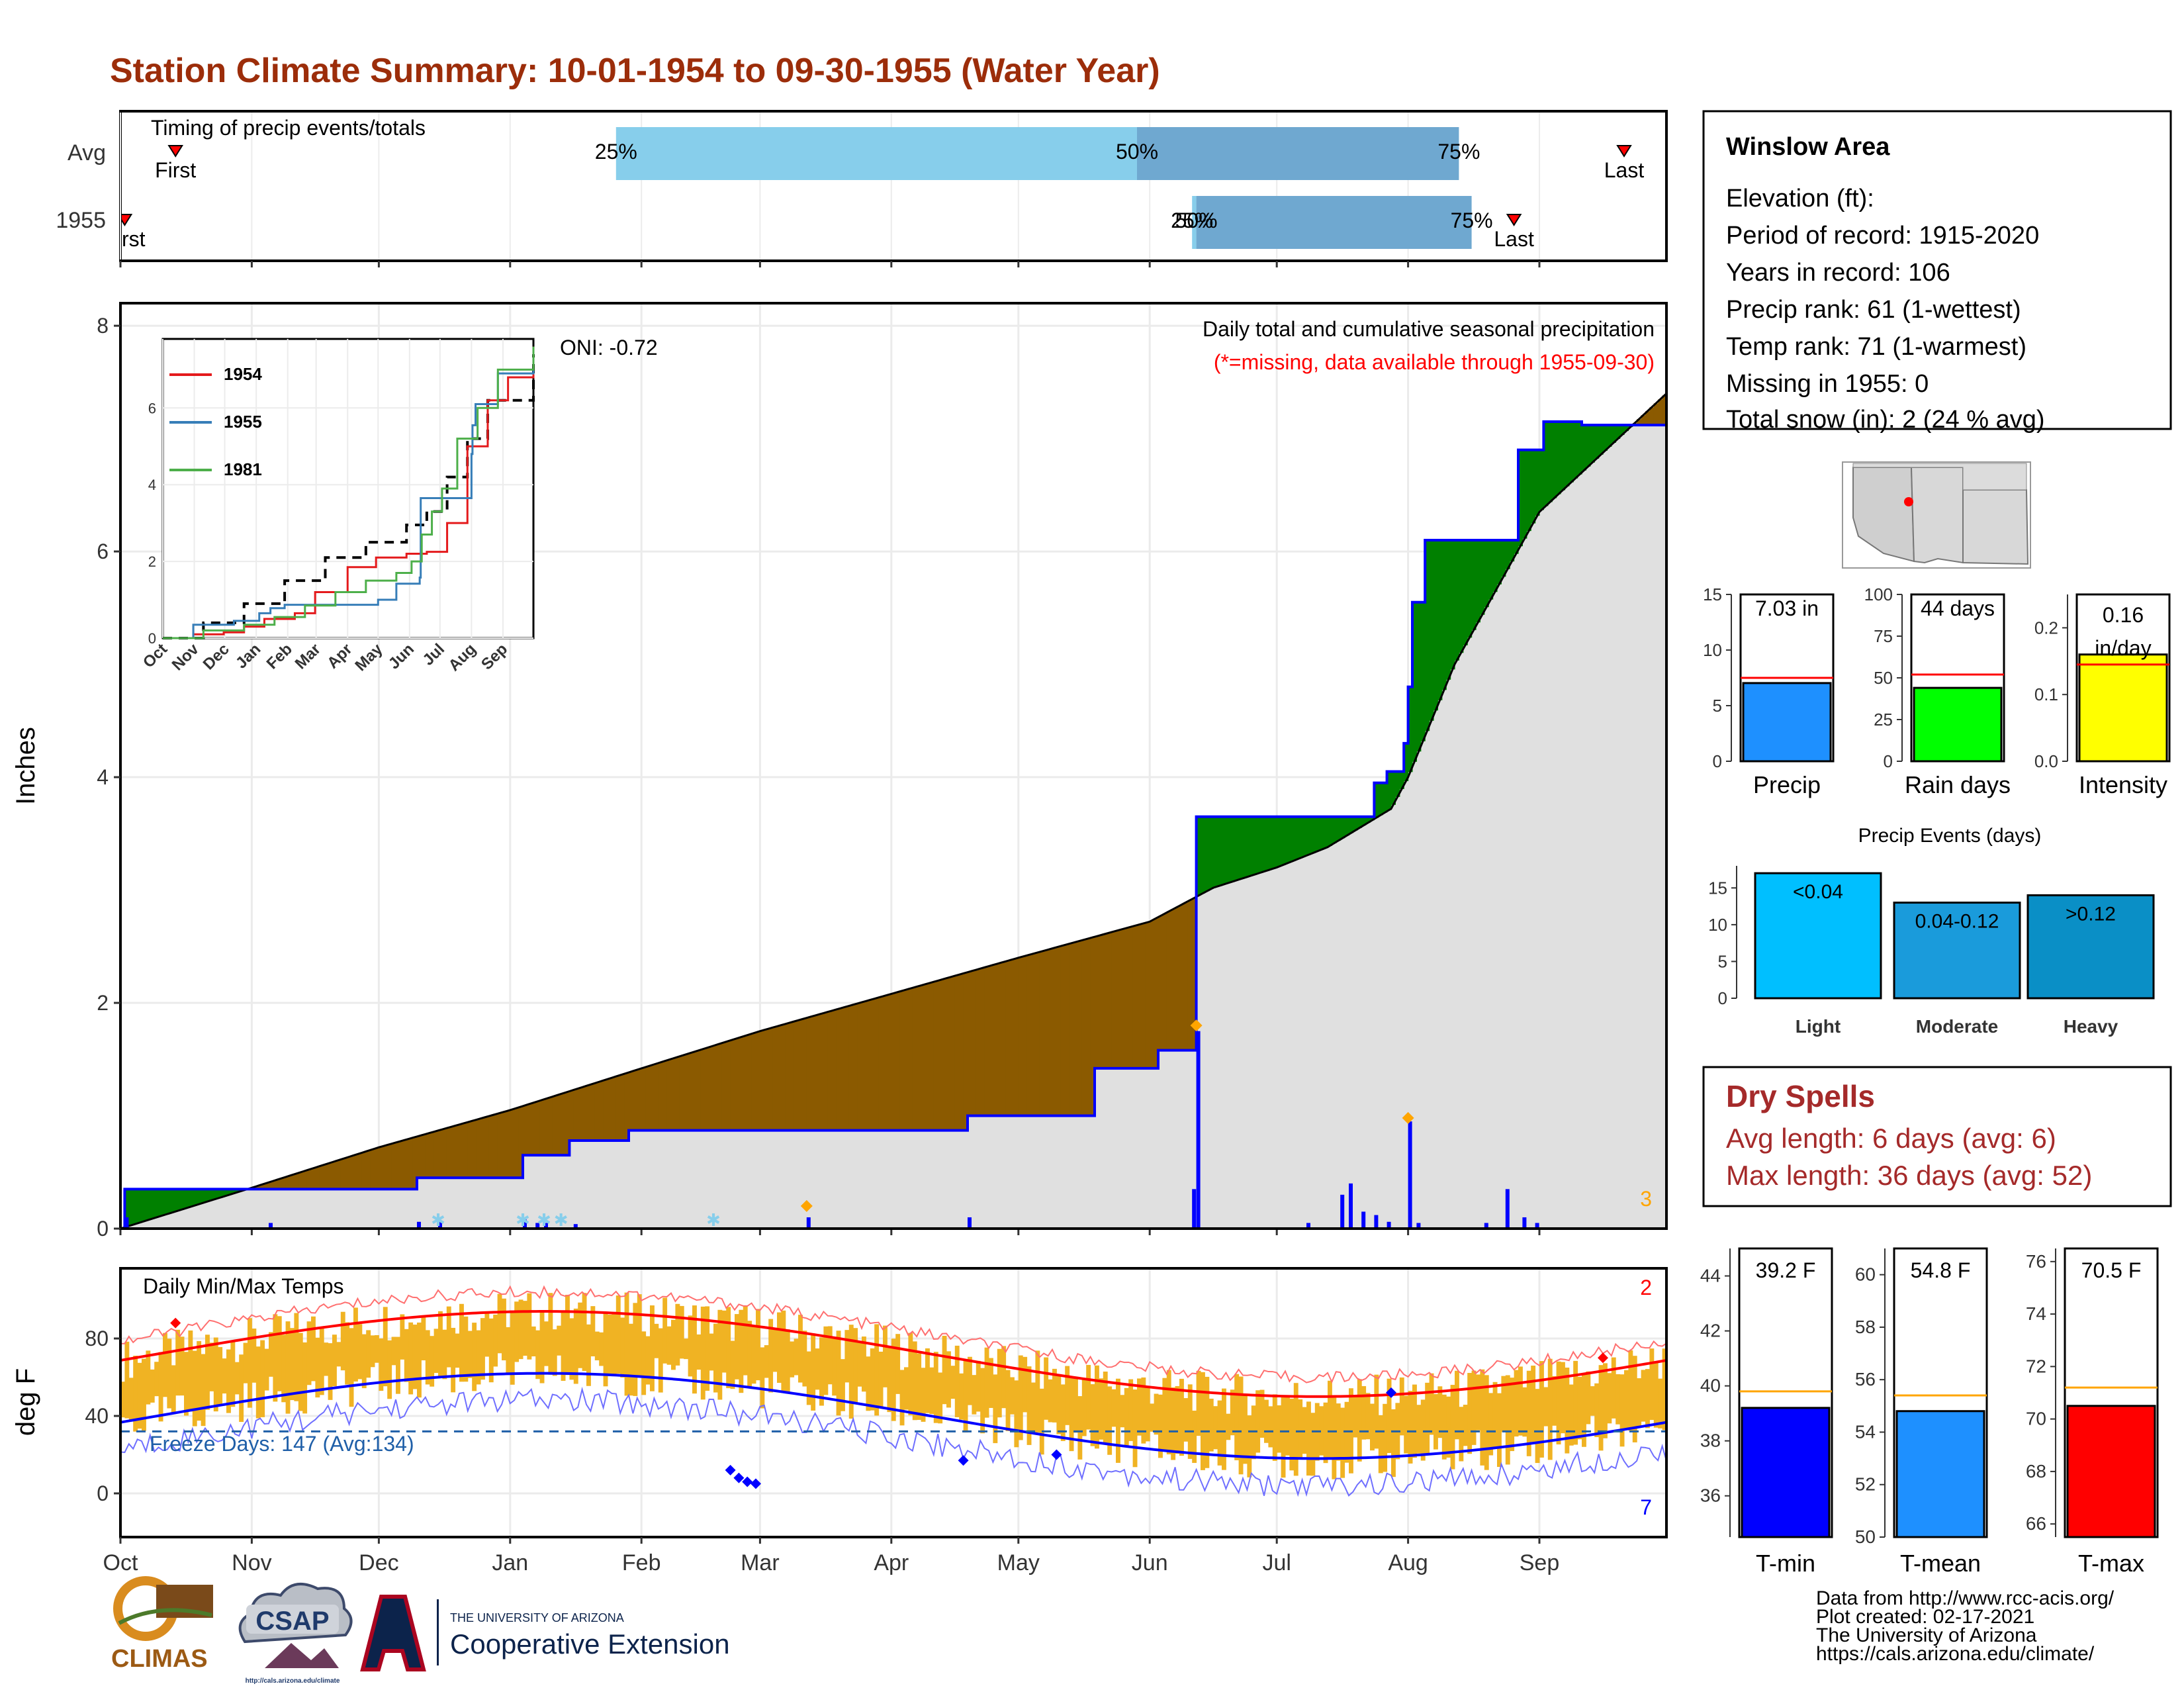  What do you see at coordinates (1818, 892) in the screenshot?
I see `events-range-light: <0.04` at bounding box center [1818, 892].